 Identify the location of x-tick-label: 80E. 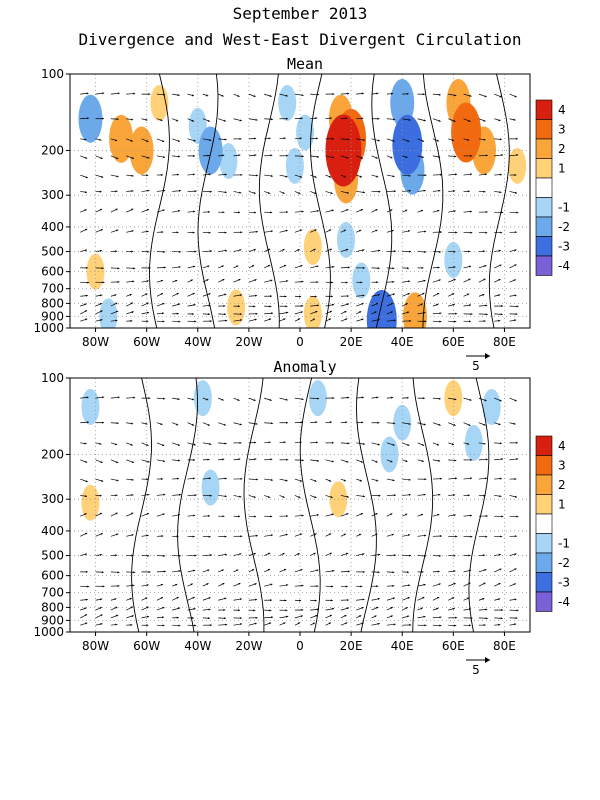
(504, 646).